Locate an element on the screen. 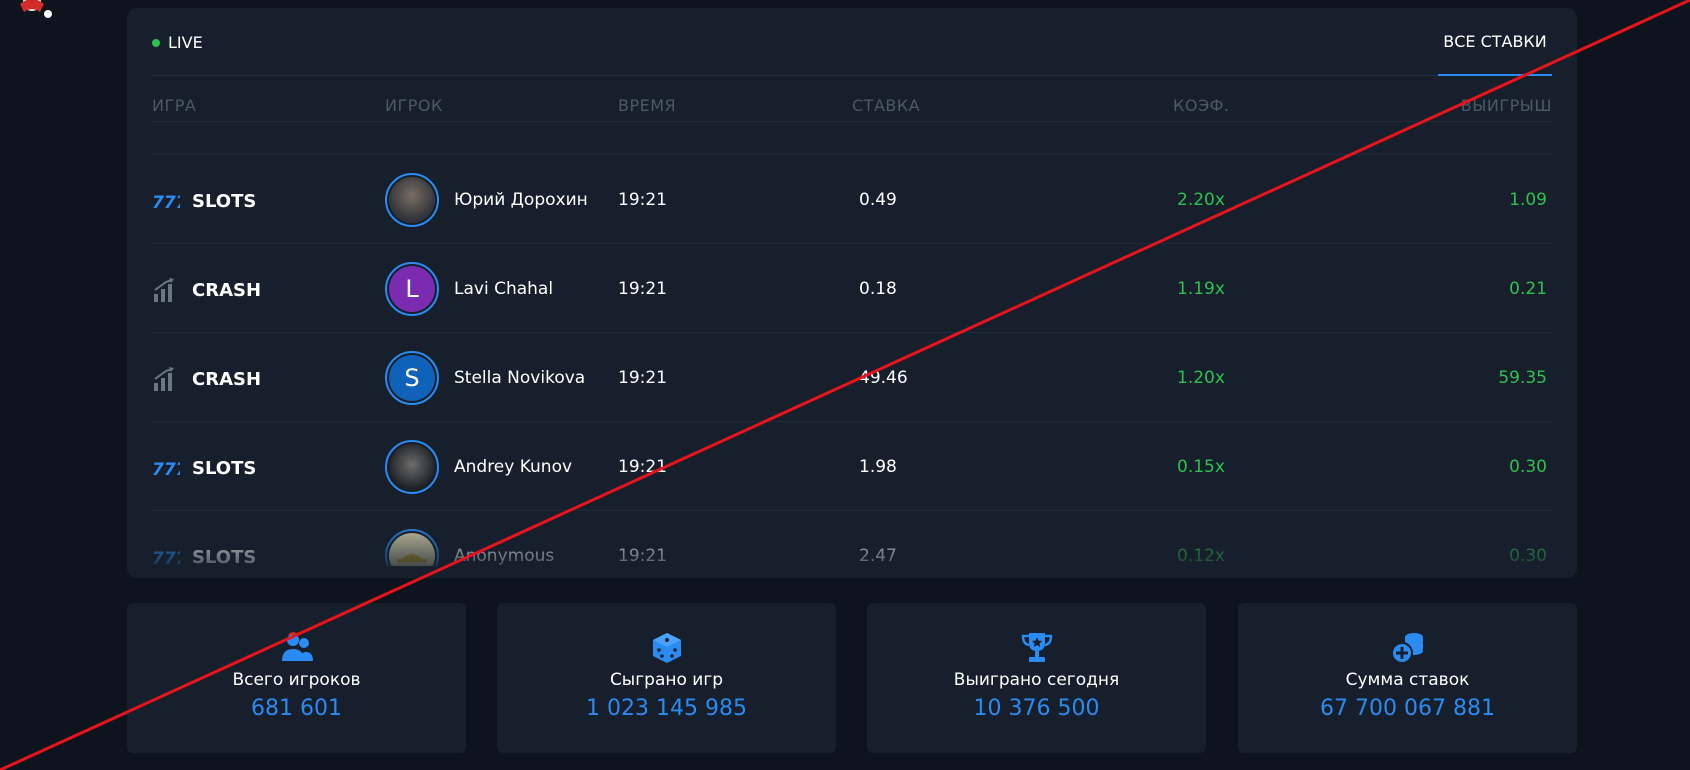  avatar-letter: S is located at coordinates (412, 378).